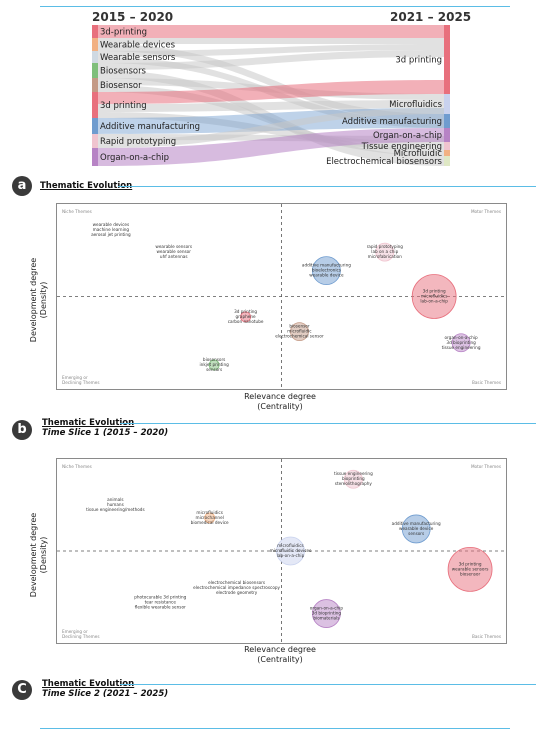 This screenshot has height=737, width=550. Describe the element at coordinates (328, 684) in the screenshot. I see `divider-c` at that location.